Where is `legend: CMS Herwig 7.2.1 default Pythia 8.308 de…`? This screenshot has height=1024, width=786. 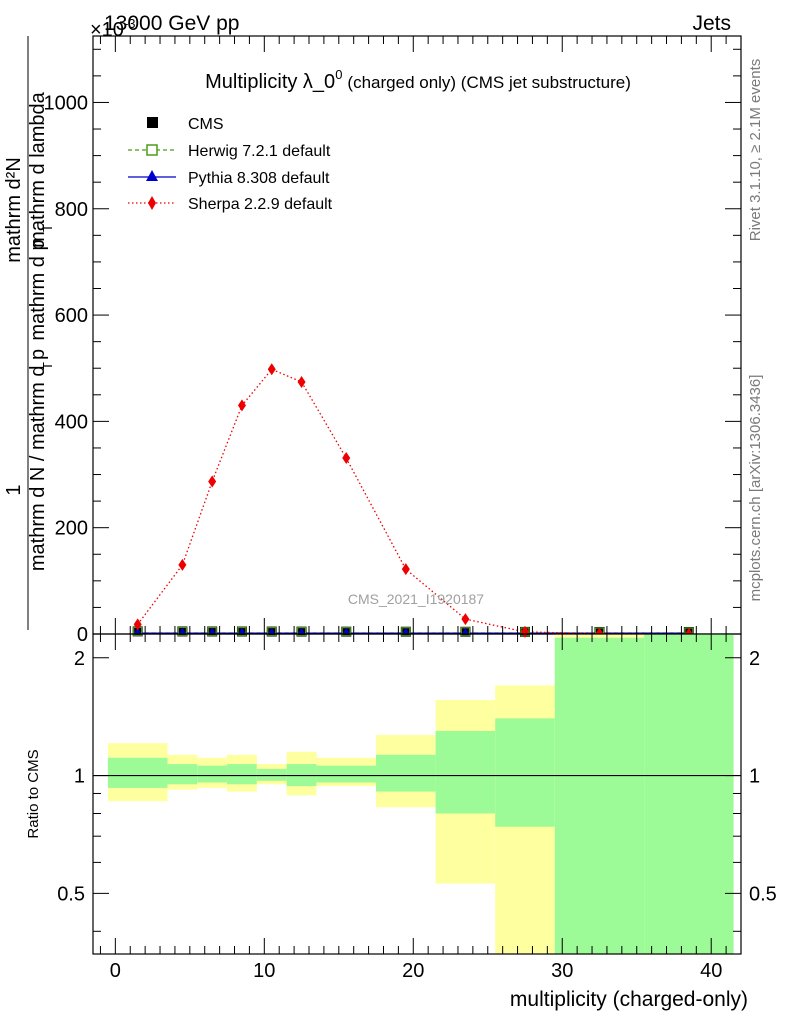 legend: CMS Herwig 7.2.1 default Pythia 8.308 de… is located at coordinates (230, 164).